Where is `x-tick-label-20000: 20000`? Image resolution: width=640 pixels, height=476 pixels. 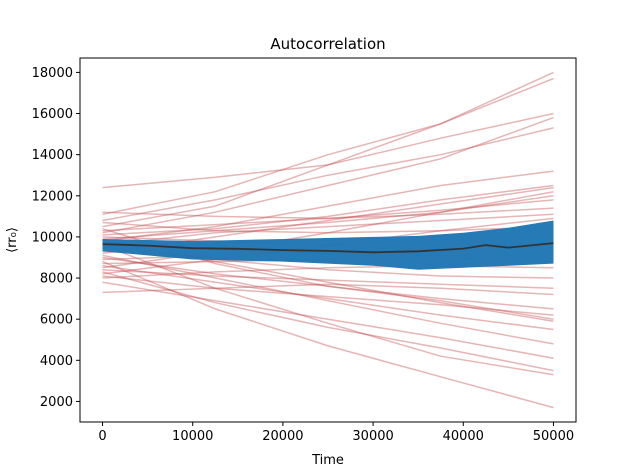 x-tick-label-20000: 20000 is located at coordinates (282, 436).